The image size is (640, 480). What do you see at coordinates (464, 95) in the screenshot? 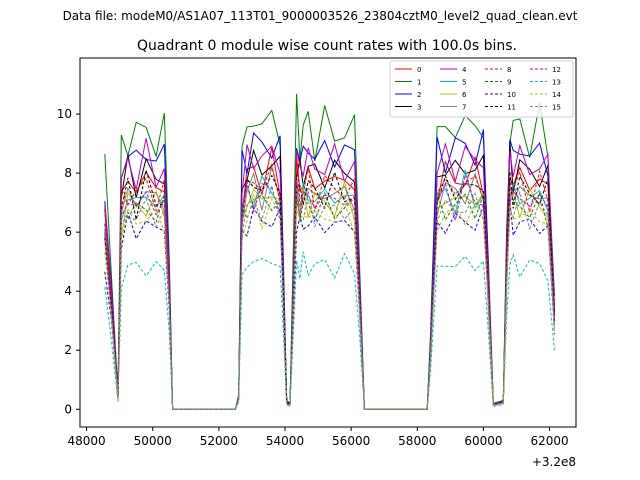
I see `legend-label-6: 6` at bounding box center [464, 95].